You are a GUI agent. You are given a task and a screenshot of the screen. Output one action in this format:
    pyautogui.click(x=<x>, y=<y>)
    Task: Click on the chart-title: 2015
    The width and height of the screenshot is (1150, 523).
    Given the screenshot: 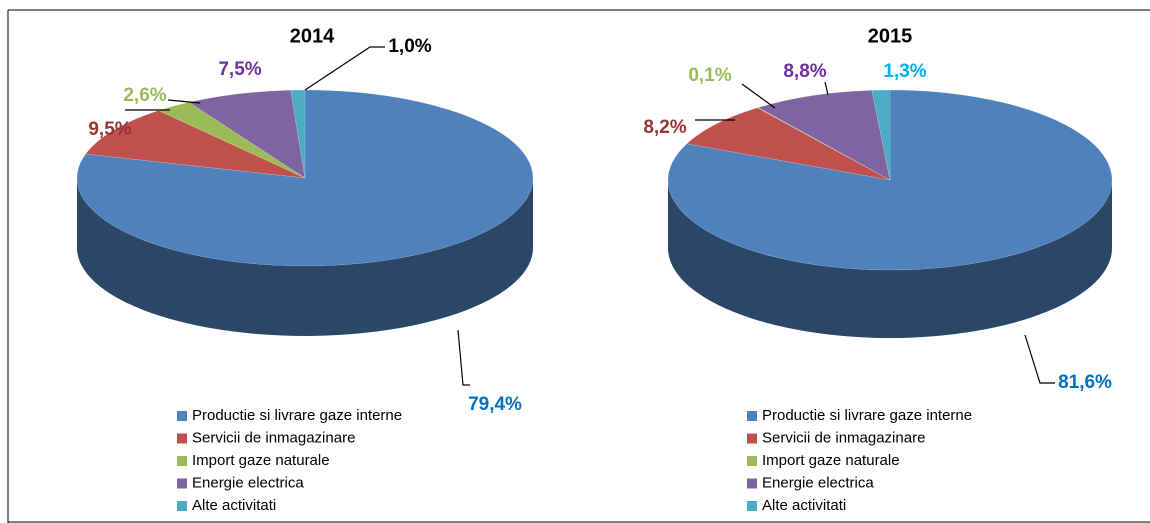 What is the action you would take?
    pyautogui.click(x=890, y=36)
    